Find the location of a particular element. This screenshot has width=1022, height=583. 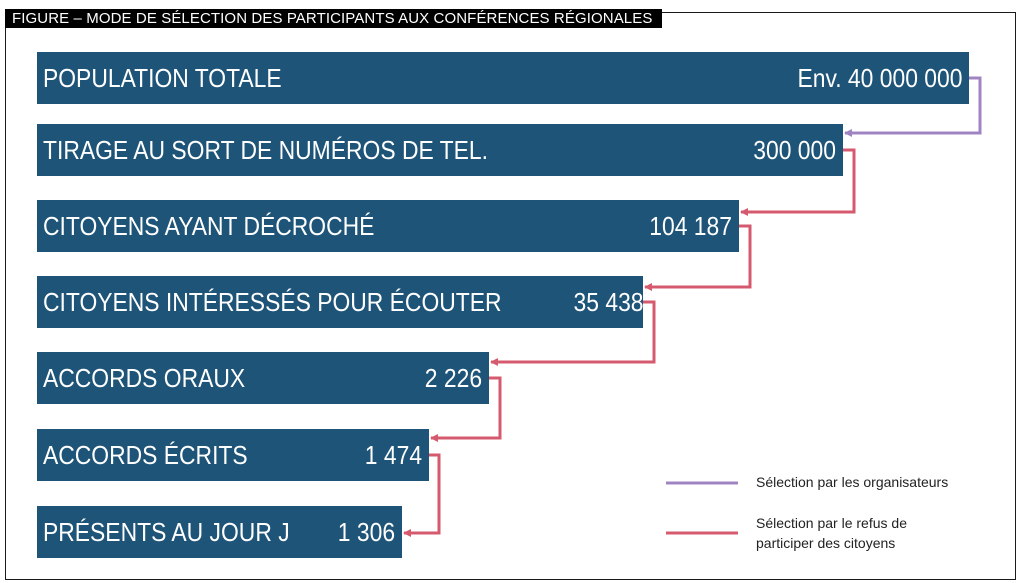

step-label: POPULATION TOTALE is located at coordinates (162, 77).